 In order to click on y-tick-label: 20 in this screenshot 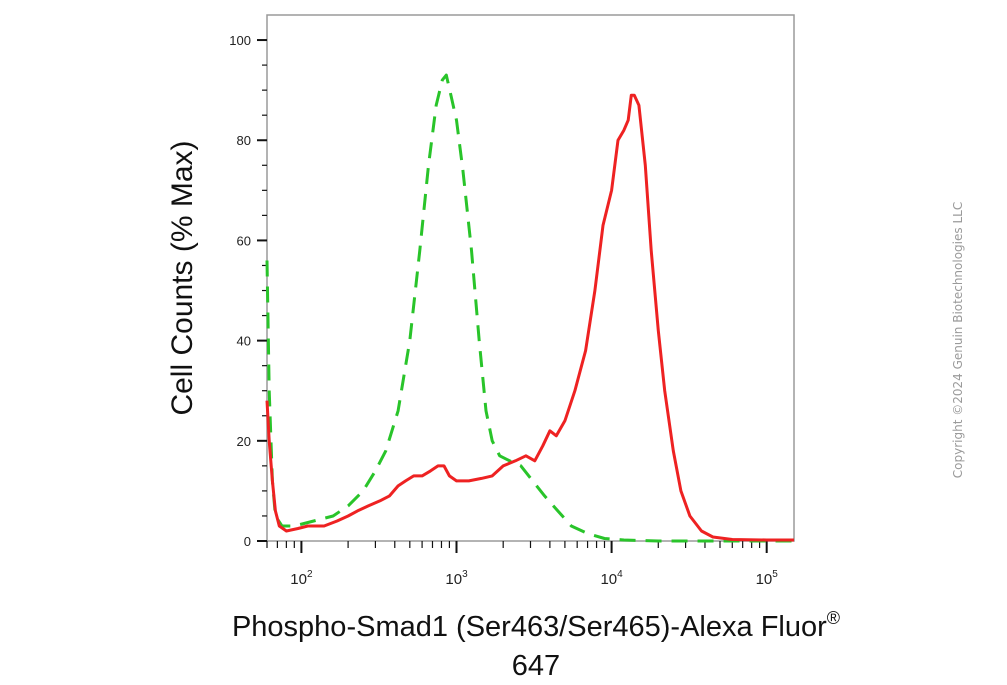, I will do `click(244, 441)`.